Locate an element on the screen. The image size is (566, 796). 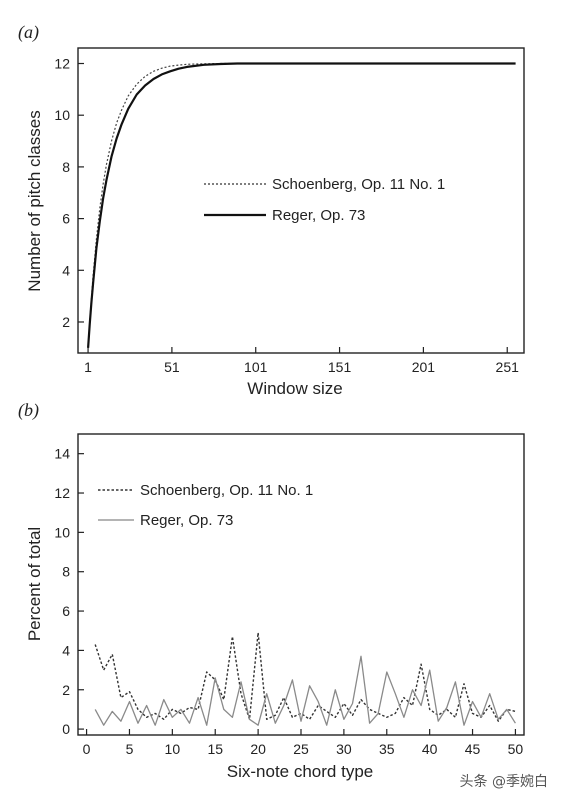
panel-b-series-line-schoenberg is located at coordinates (305, 677).